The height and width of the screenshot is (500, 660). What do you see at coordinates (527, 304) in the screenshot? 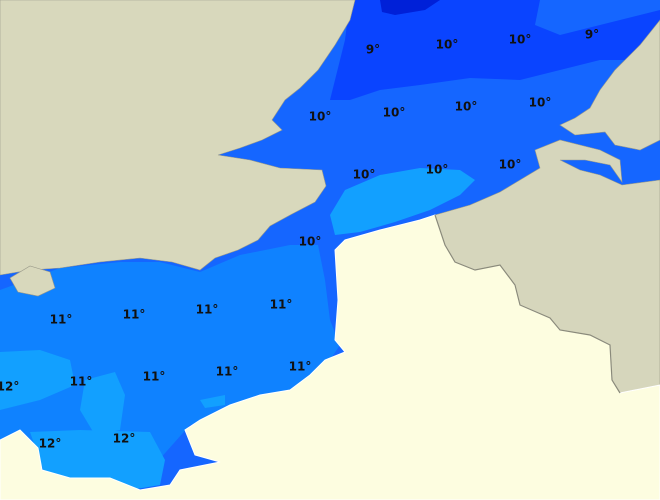
I see `border` at bounding box center [527, 304].